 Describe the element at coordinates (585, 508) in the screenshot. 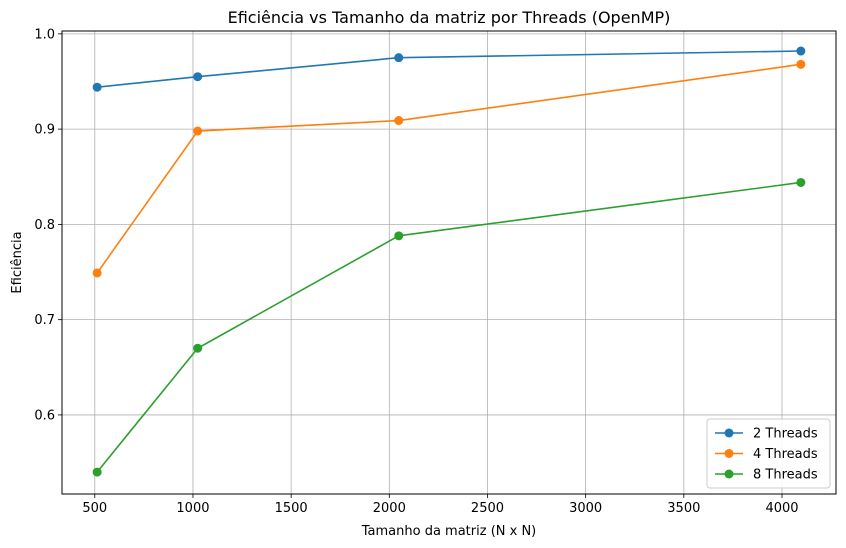

I see `x-tick-label: 3000` at that location.